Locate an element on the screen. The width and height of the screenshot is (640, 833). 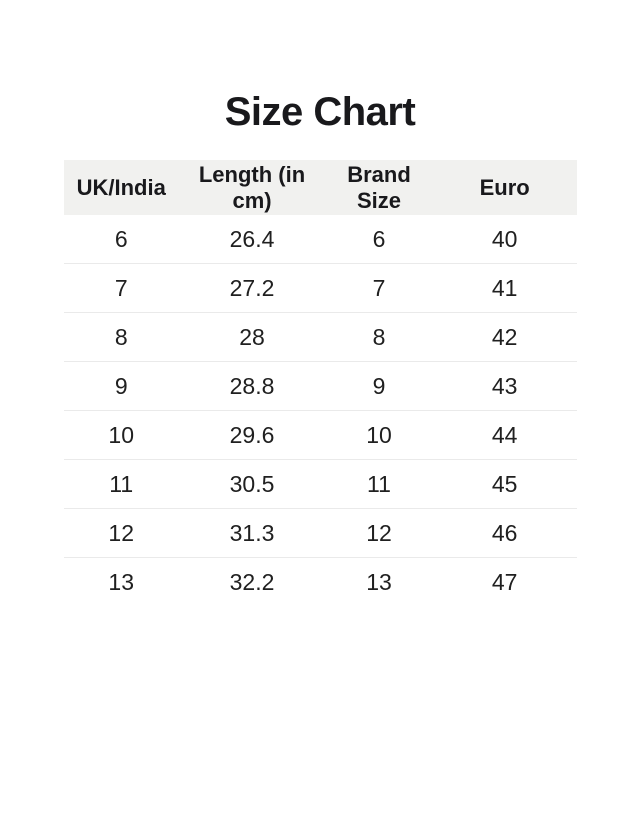
cell-euro: 45 is located at coordinates (504, 484).